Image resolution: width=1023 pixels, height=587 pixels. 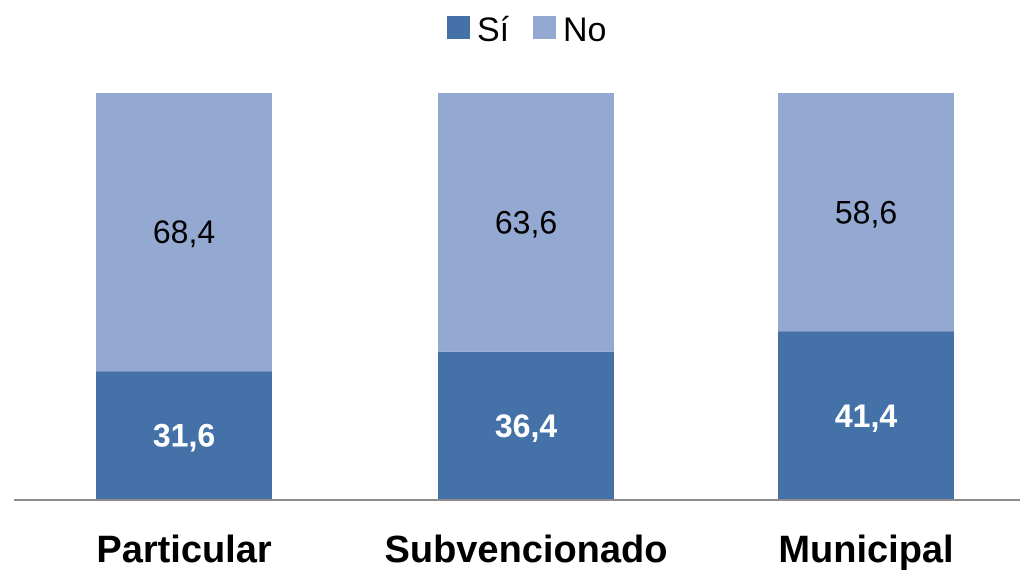 I want to click on bar-segment-si-particular, so click(x=184, y=435).